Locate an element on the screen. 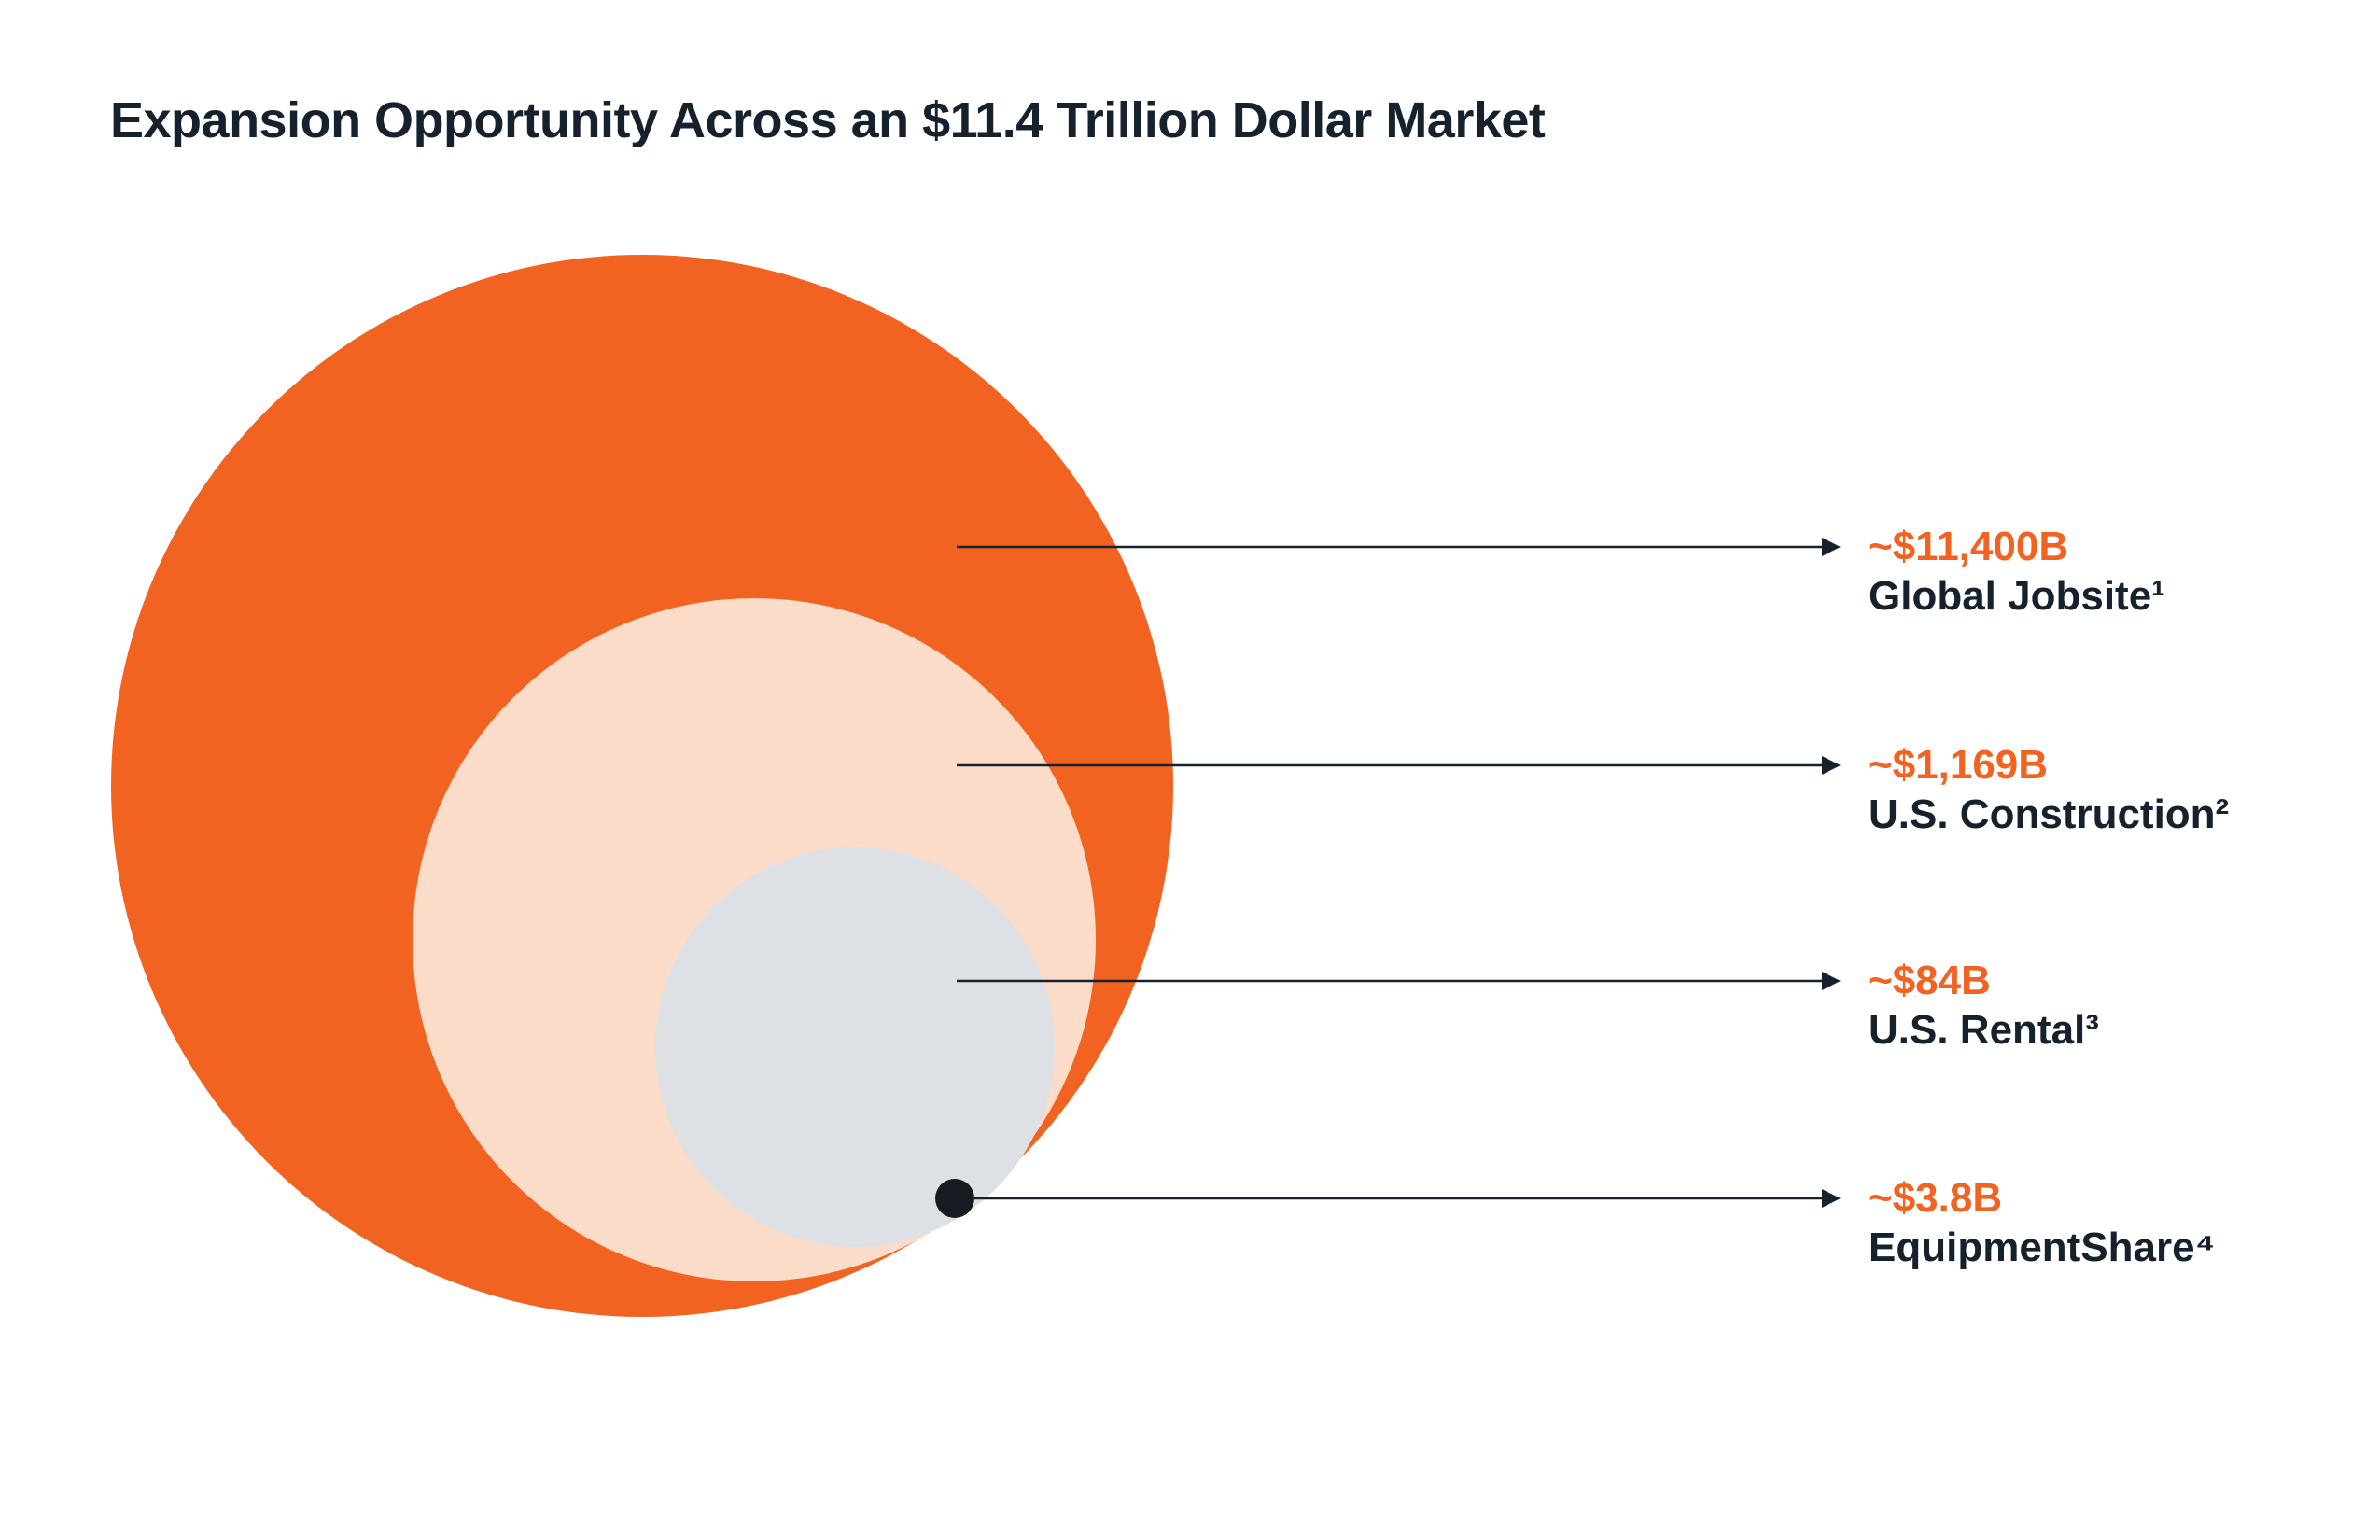  circle-equipmentshare-dot is located at coordinates (954, 1198).